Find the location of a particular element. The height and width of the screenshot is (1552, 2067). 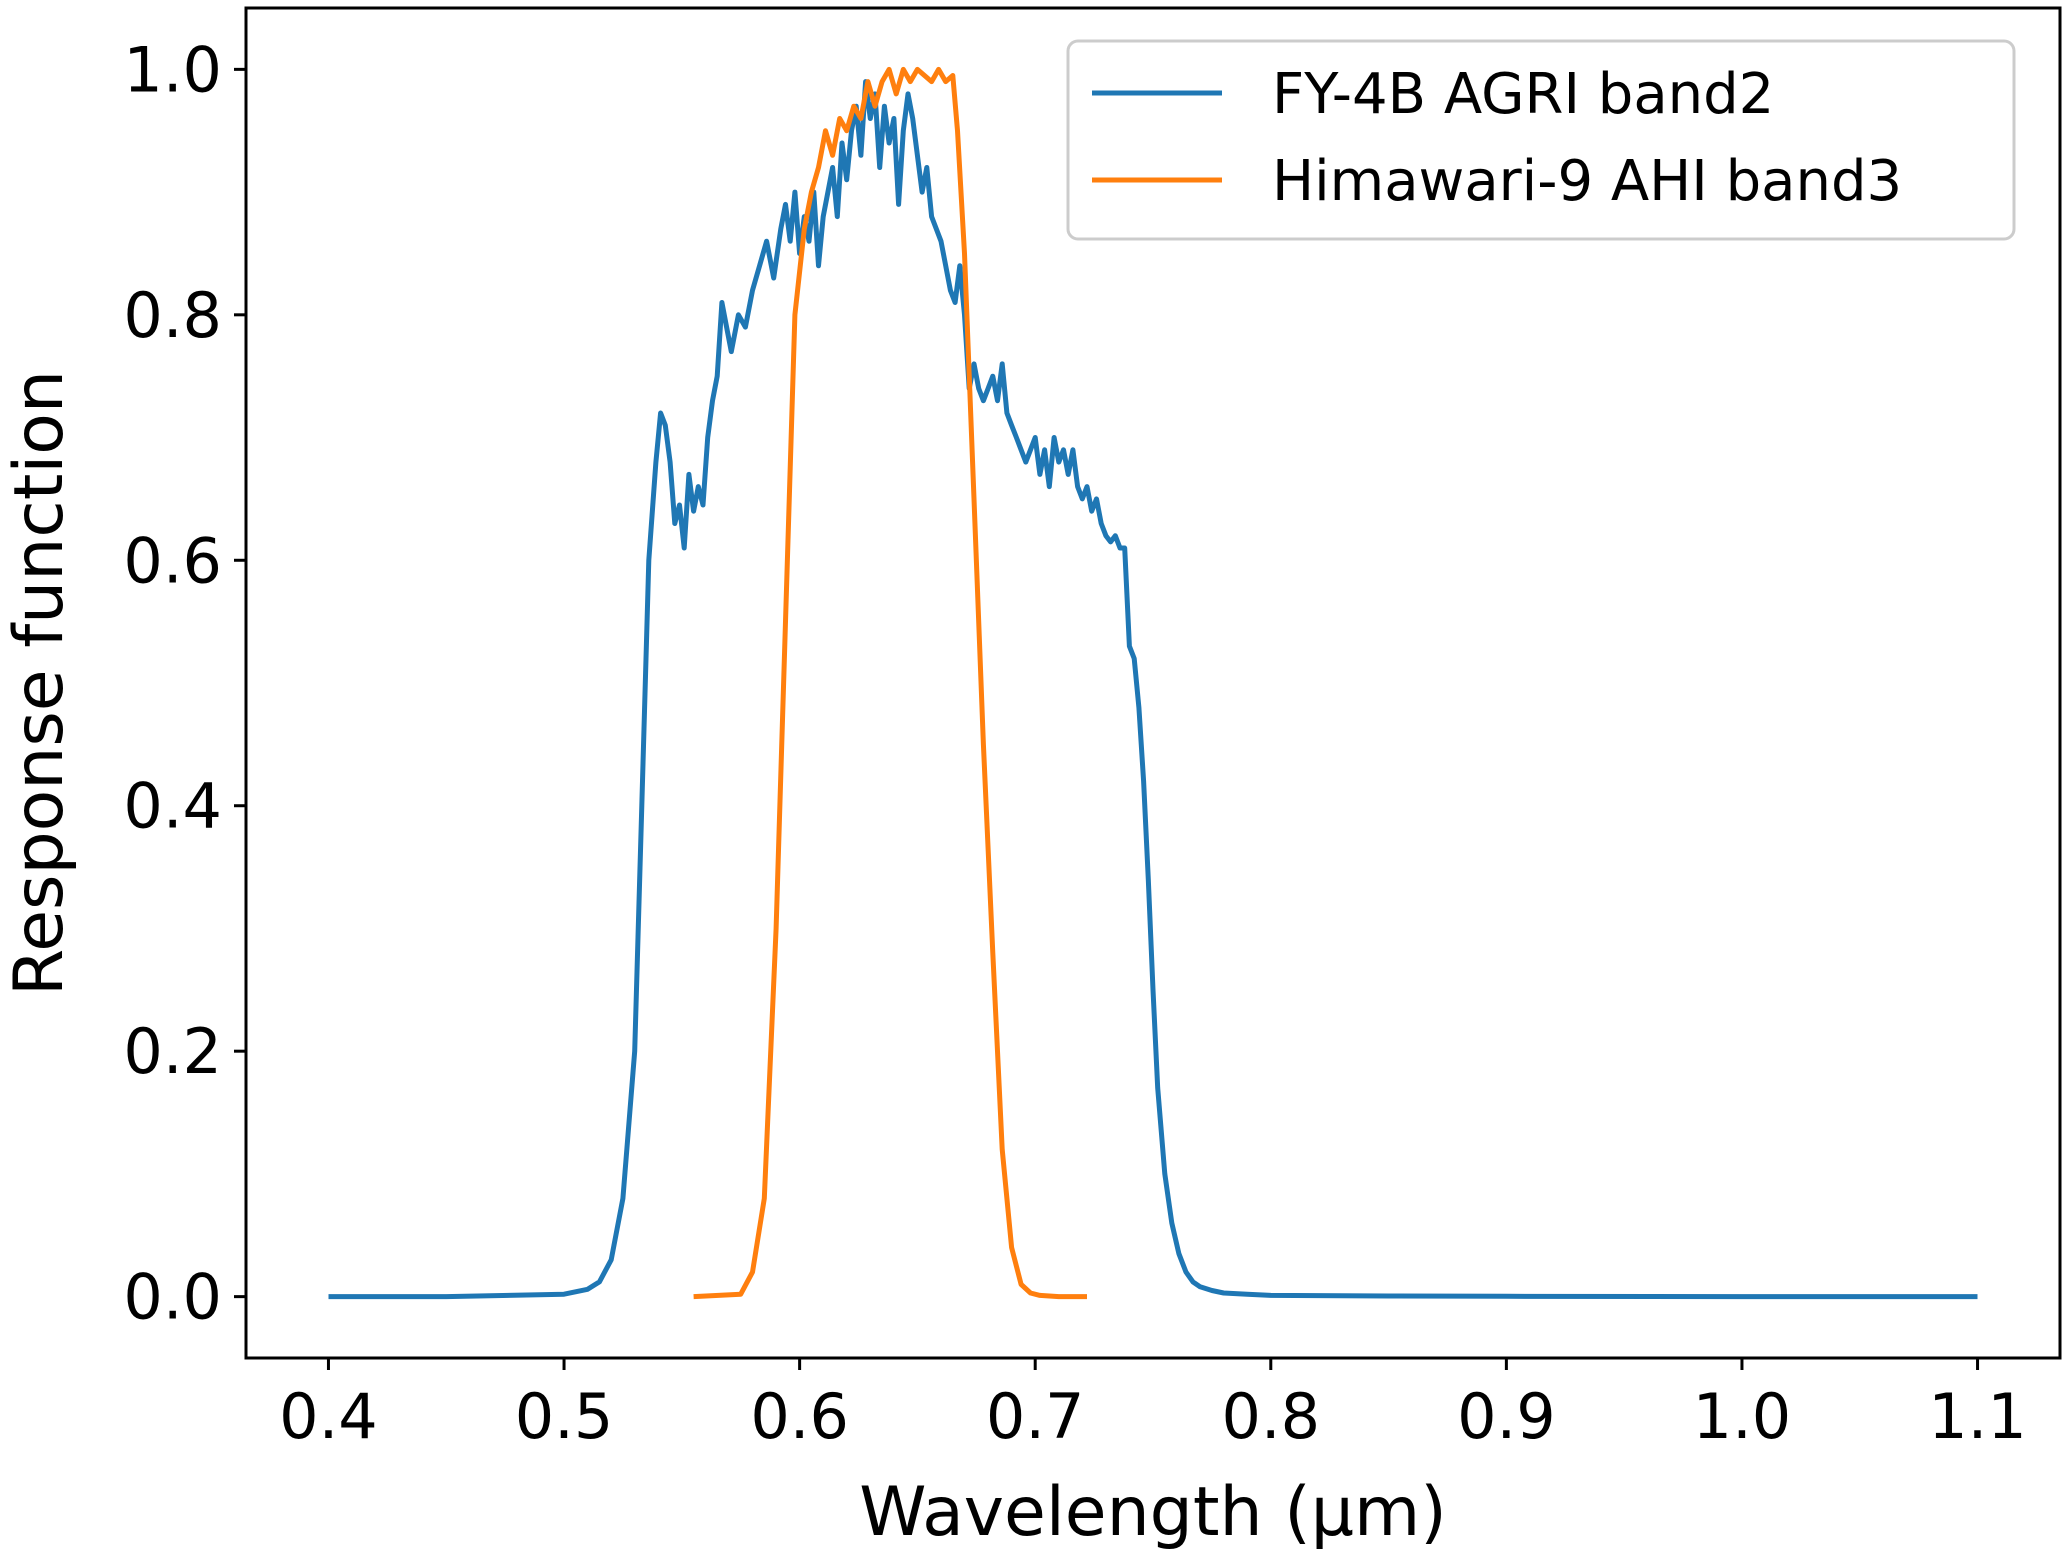

y-axis-title: Response function is located at coordinates (39, 683).